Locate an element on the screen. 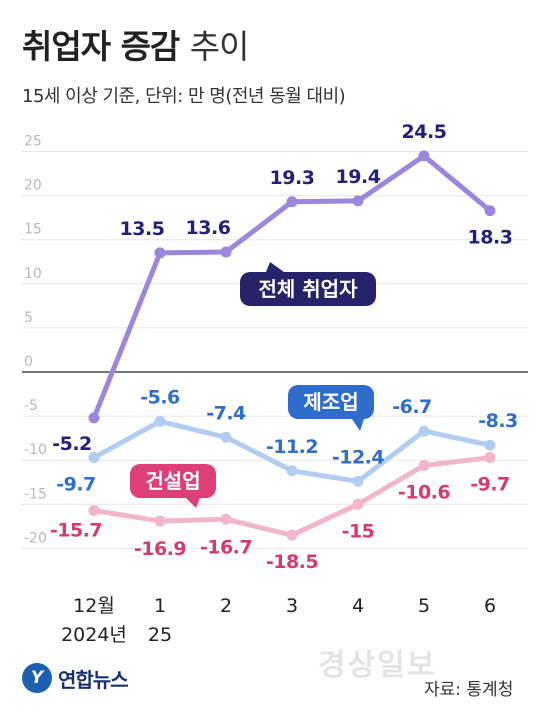 The image size is (550, 712). x-tick-label: 1 is located at coordinates (160, 606).